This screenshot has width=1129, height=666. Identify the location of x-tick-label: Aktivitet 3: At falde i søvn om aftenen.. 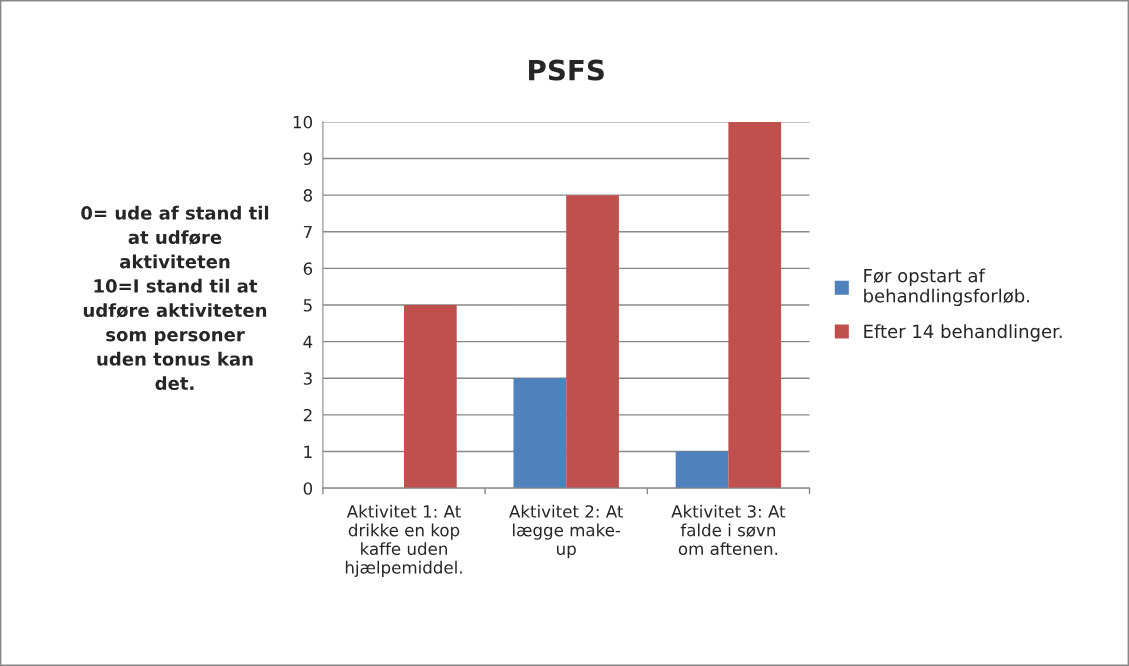
(728, 530).